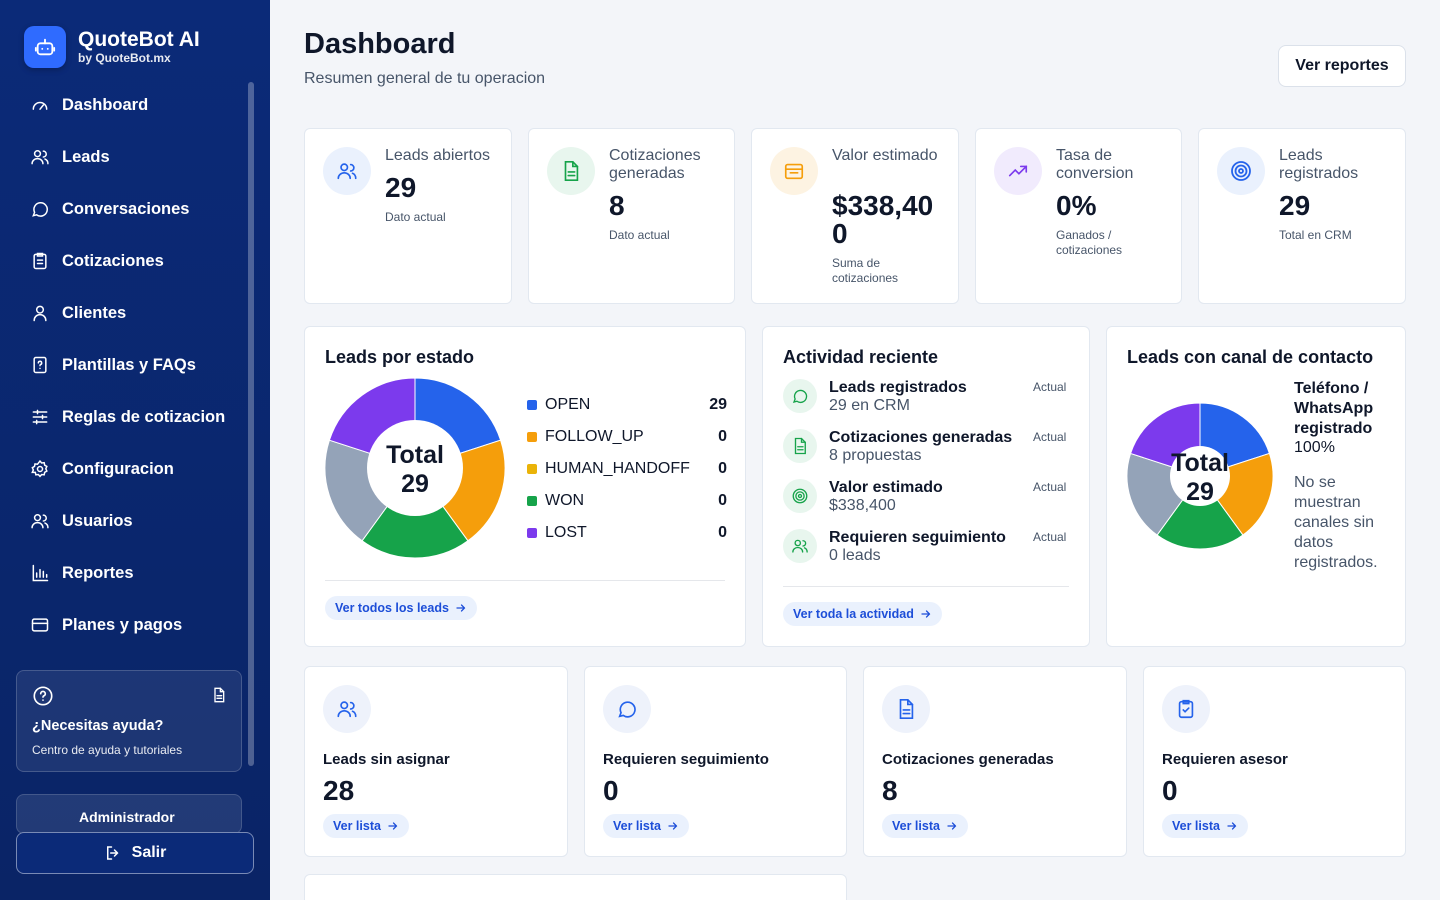  What do you see at coordinates (655, 164) in the screenshot?
I see `stat-label: Cotizaciones generadas` at bounding box center [655, 164].